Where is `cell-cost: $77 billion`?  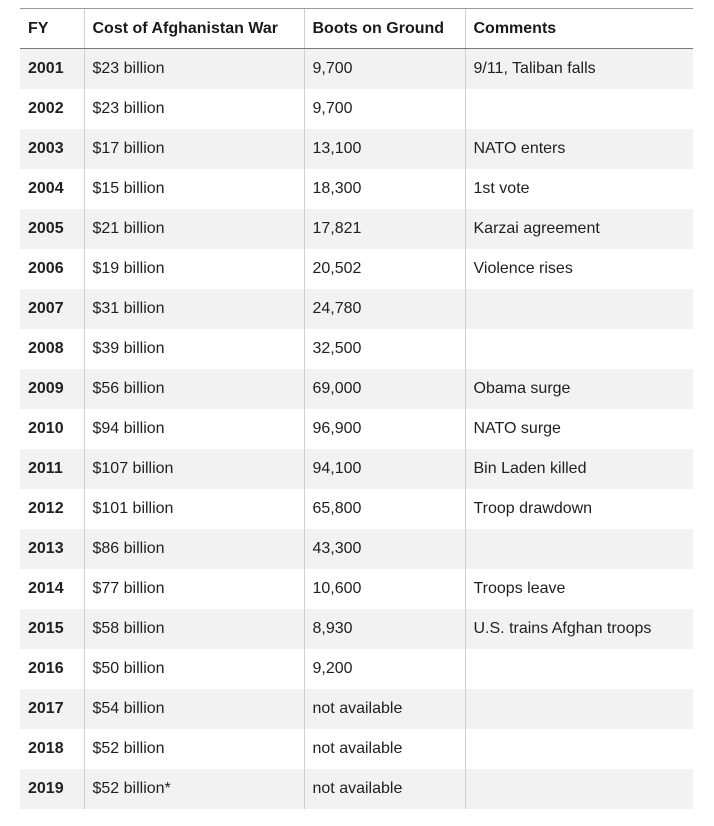
cell-cost: $77 billion is located at coordinates (193, 588).